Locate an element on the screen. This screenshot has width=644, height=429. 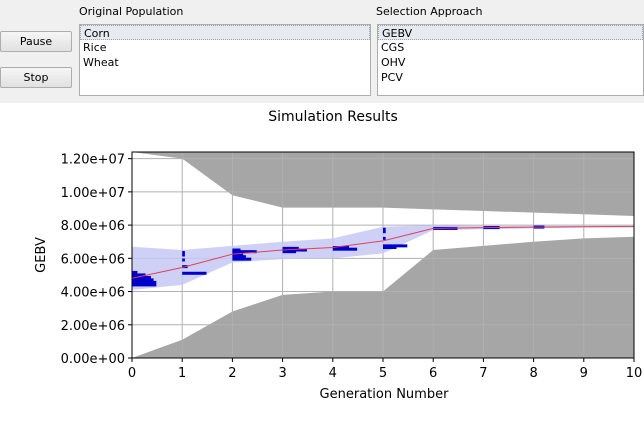
x-tick-label: 8 is located at coordinates (533, 373).